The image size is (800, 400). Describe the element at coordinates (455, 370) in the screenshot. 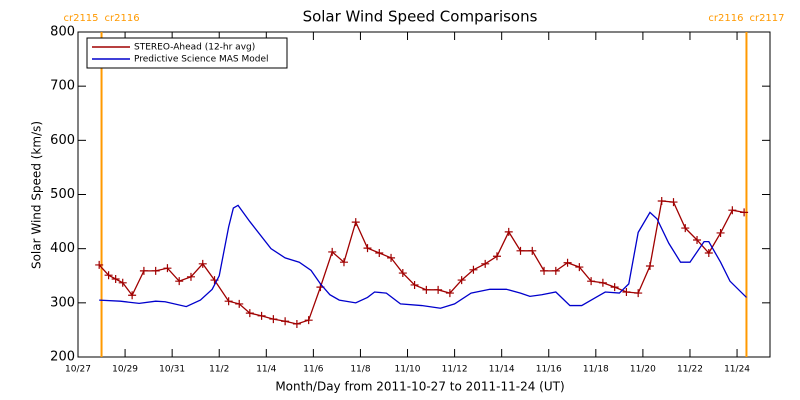

I see `x-tick-label: 11/12` at that location.